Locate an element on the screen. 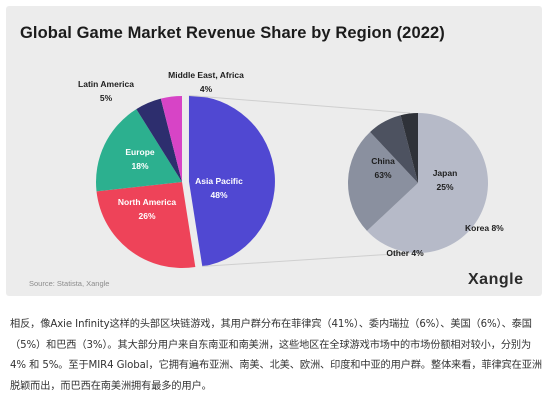 The image size is (550, 400). slice-value-latin-america: 5% is located at coordinates (106, 98).